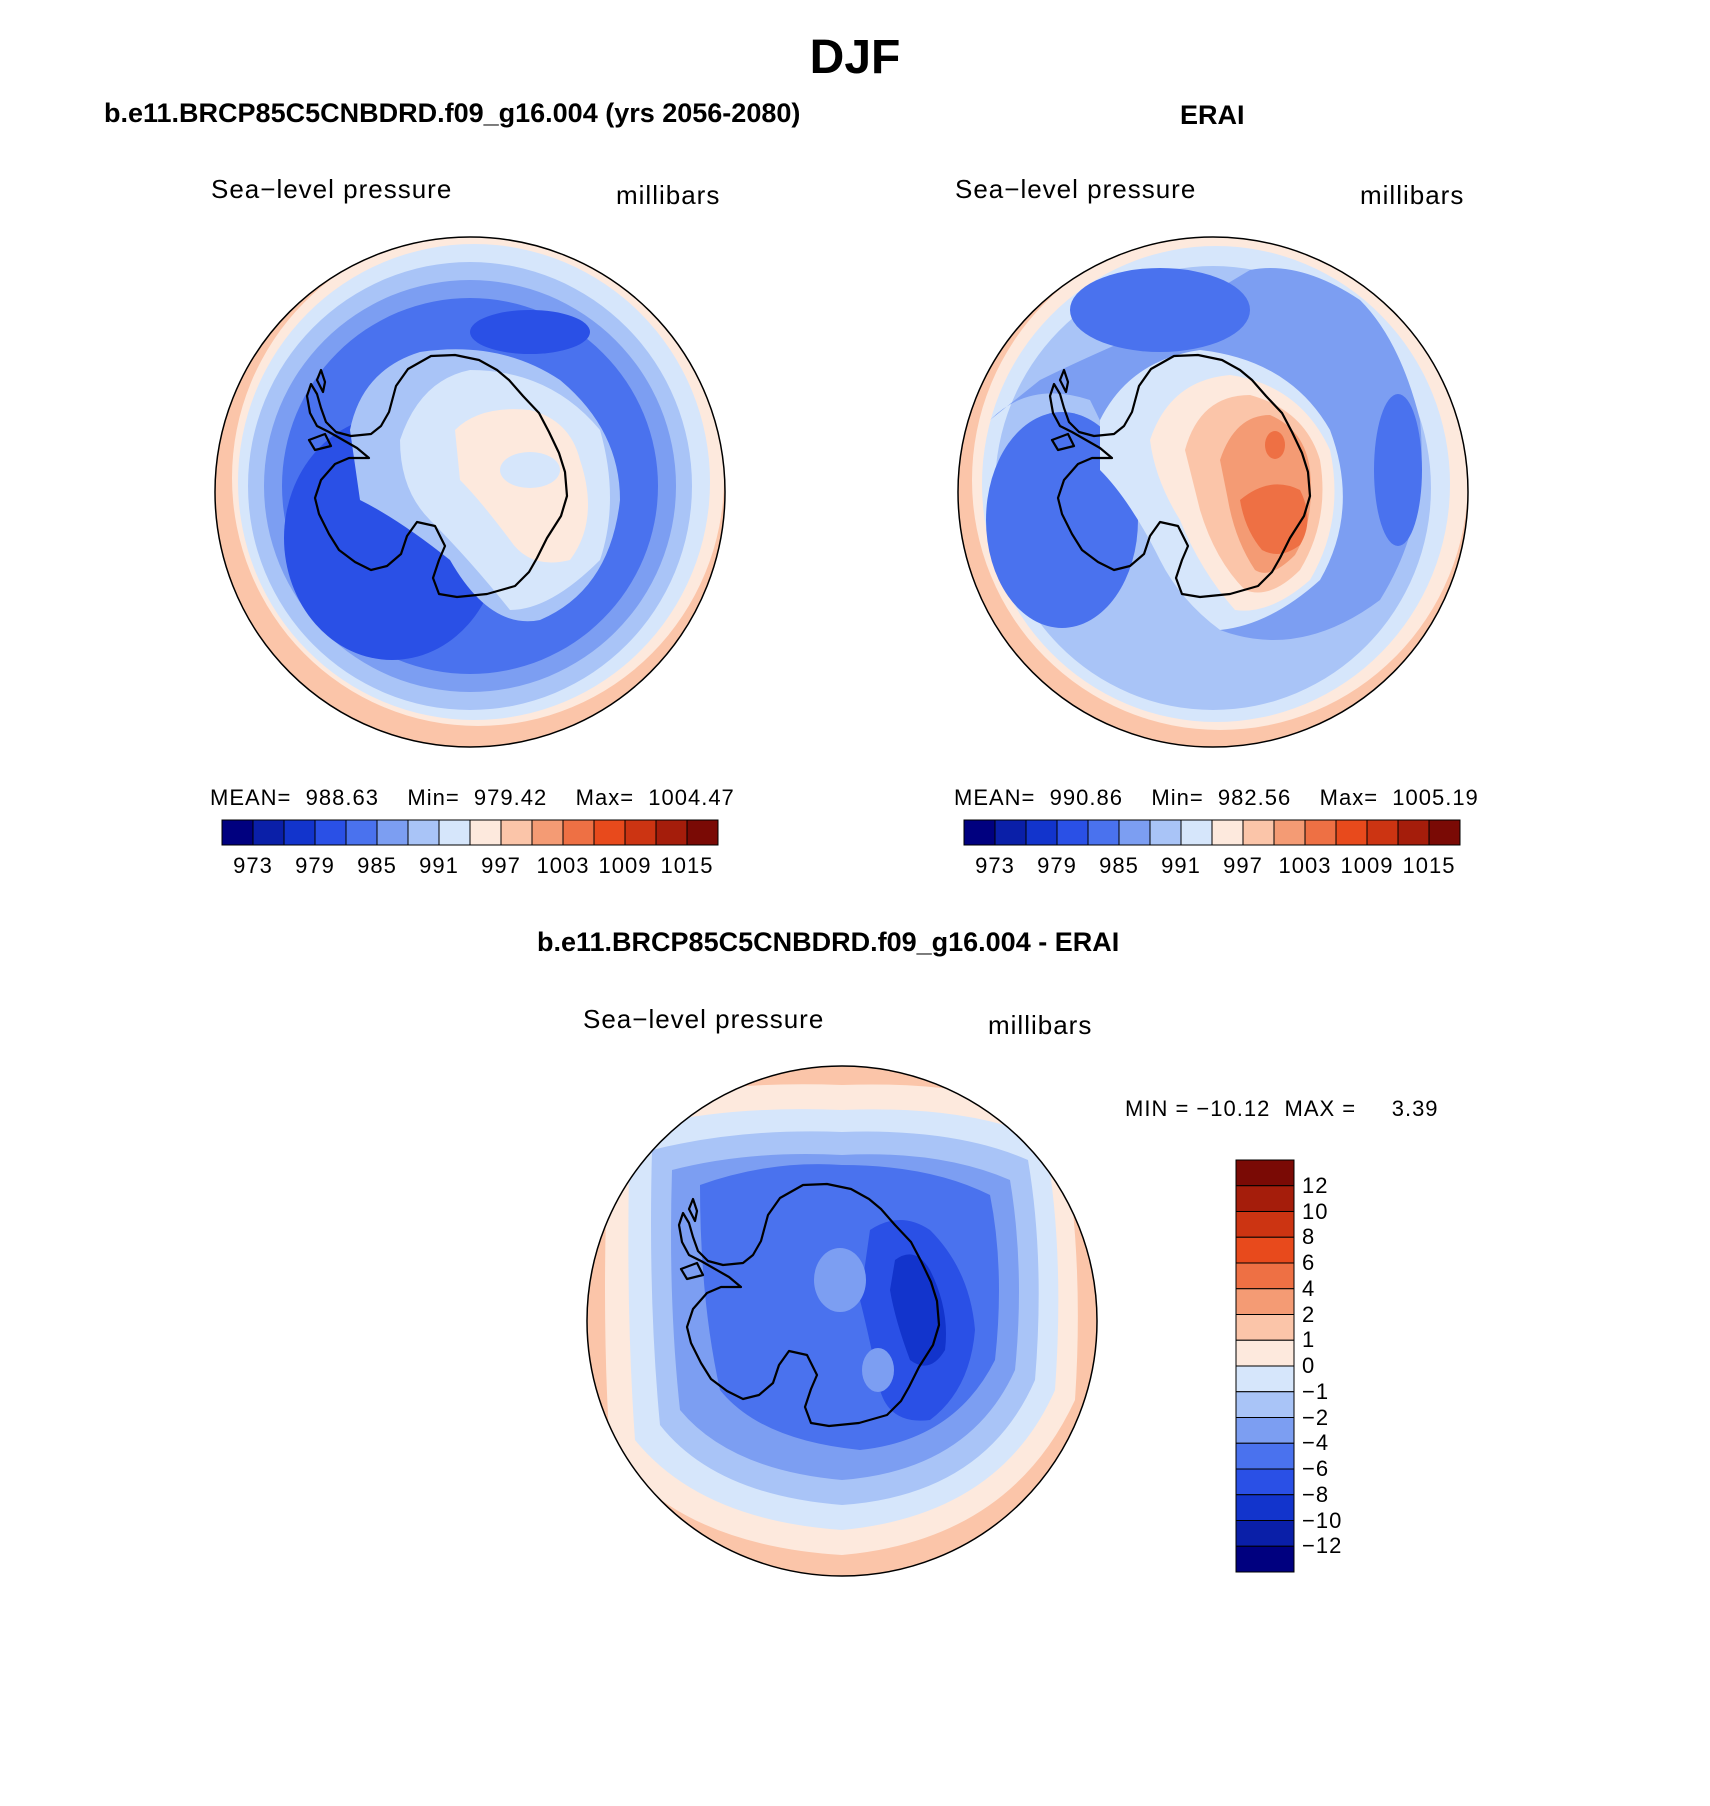 The width and height of the screenshot is (1710, 1806). Describe the element at coordinates (1316, 1443) in the screenshot. I see `colorbar-tick-label: −4` at that location.